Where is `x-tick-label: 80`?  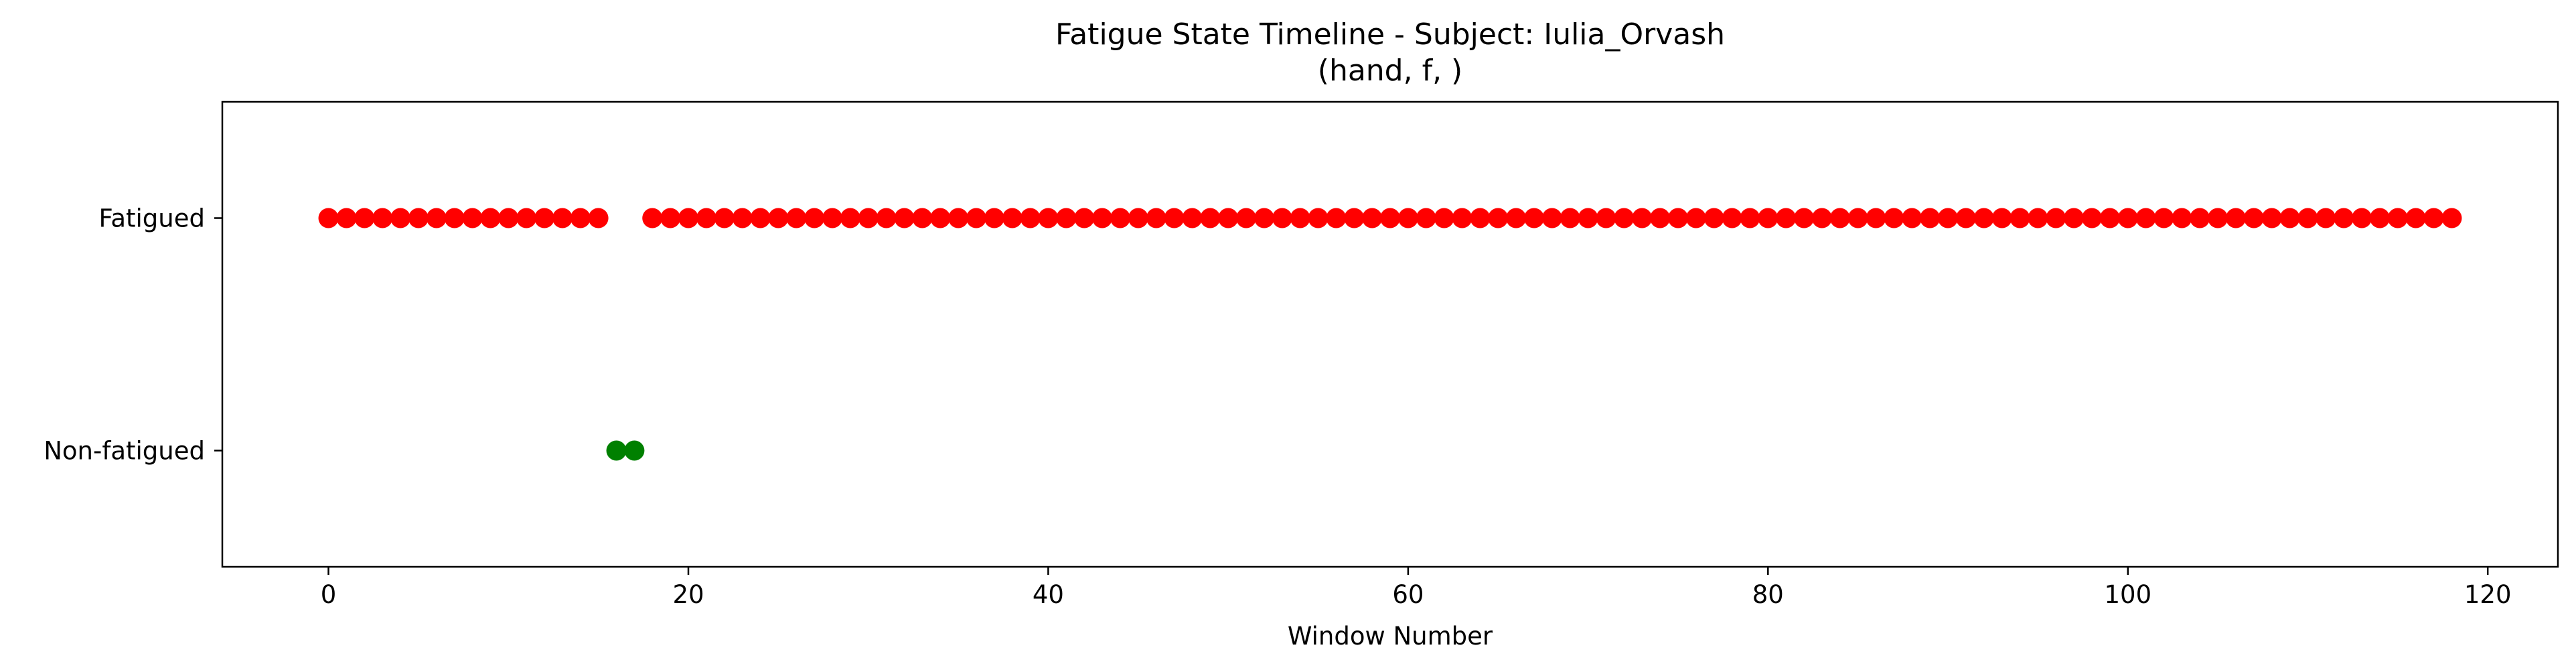
x-tick-label: 80 is located at coordinates (1768, 594).